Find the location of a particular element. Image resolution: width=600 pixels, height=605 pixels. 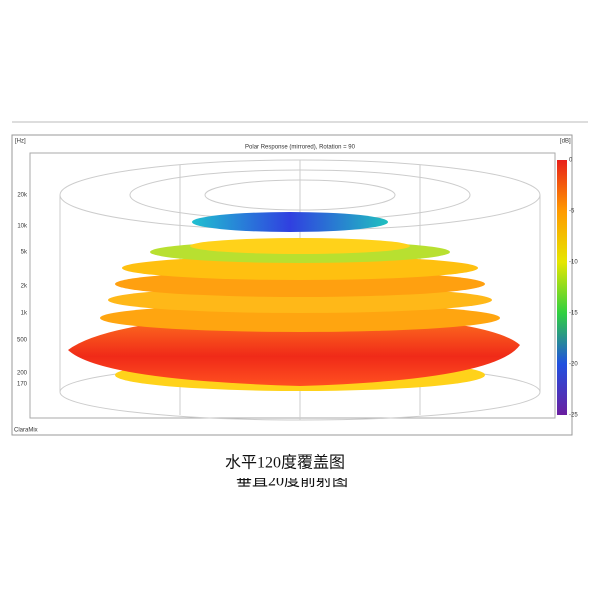

level-label: -20 is located at coordinates (573, 365).